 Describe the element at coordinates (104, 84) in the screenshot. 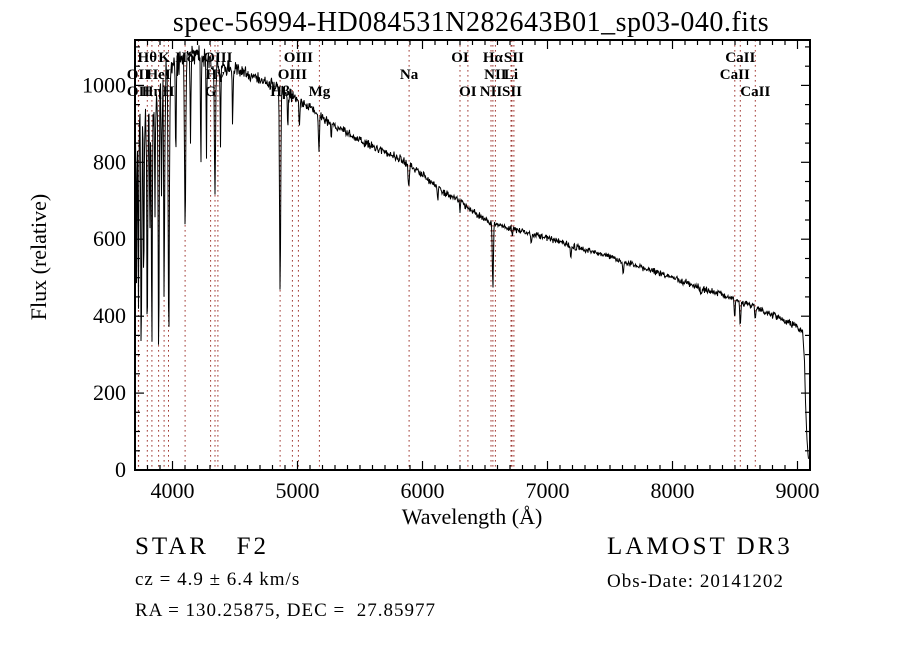

I see `y-tick-label: 1000` at that location.